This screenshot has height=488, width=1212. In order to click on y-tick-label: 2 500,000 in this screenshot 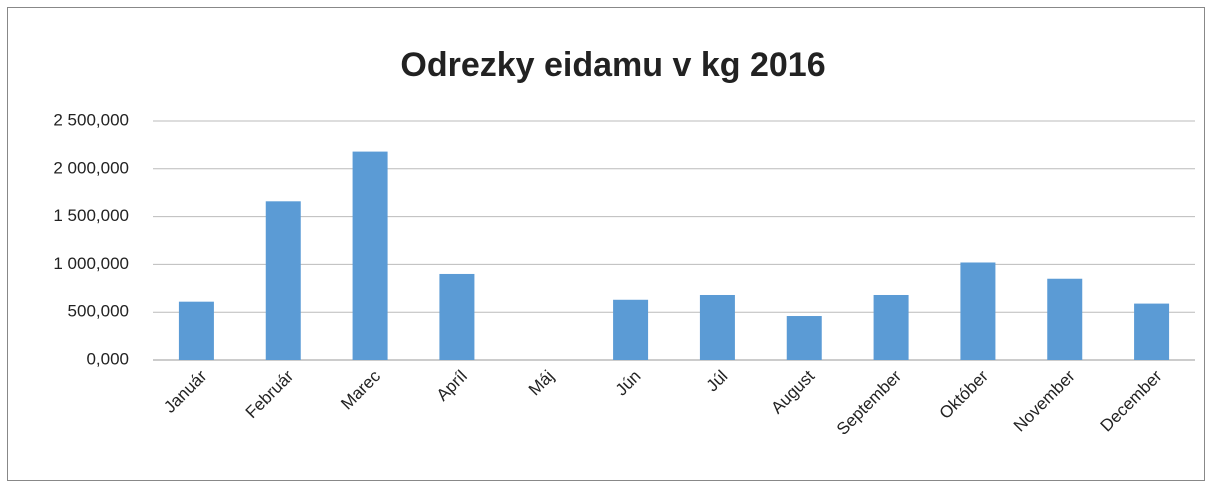, I will do `click(91, 119)`.